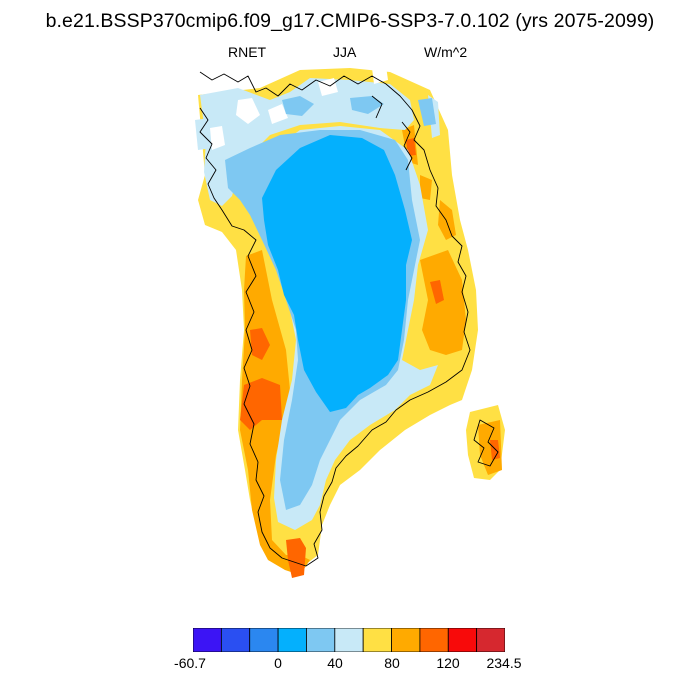  Describe the element at coordinates (247, 52) in the screenshot. I see `variable-label: RNET` at that location.